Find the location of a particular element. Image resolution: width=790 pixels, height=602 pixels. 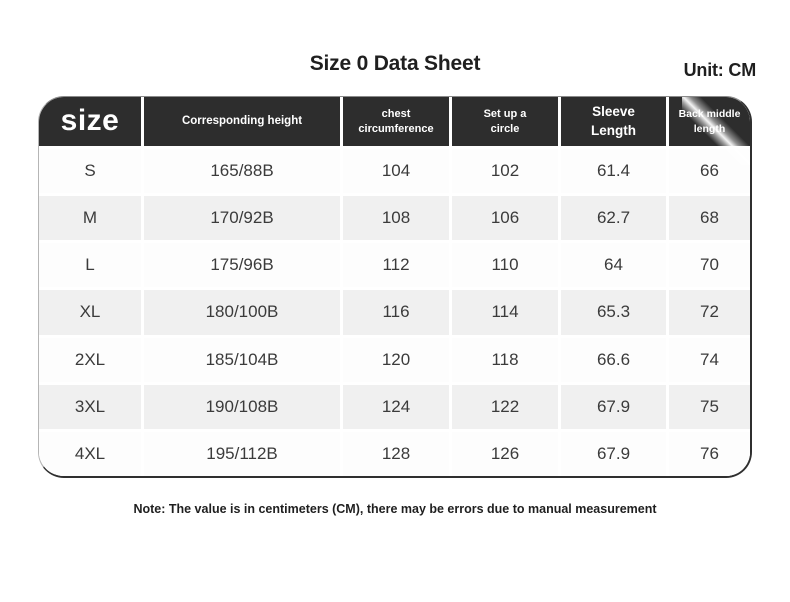

page-title: Size 0 Data Sheet is located at coordinates (395, 63).